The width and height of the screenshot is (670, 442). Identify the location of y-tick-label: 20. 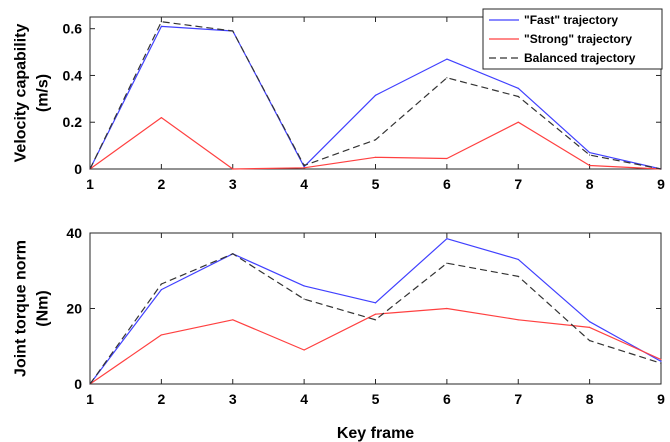
(74, 309).